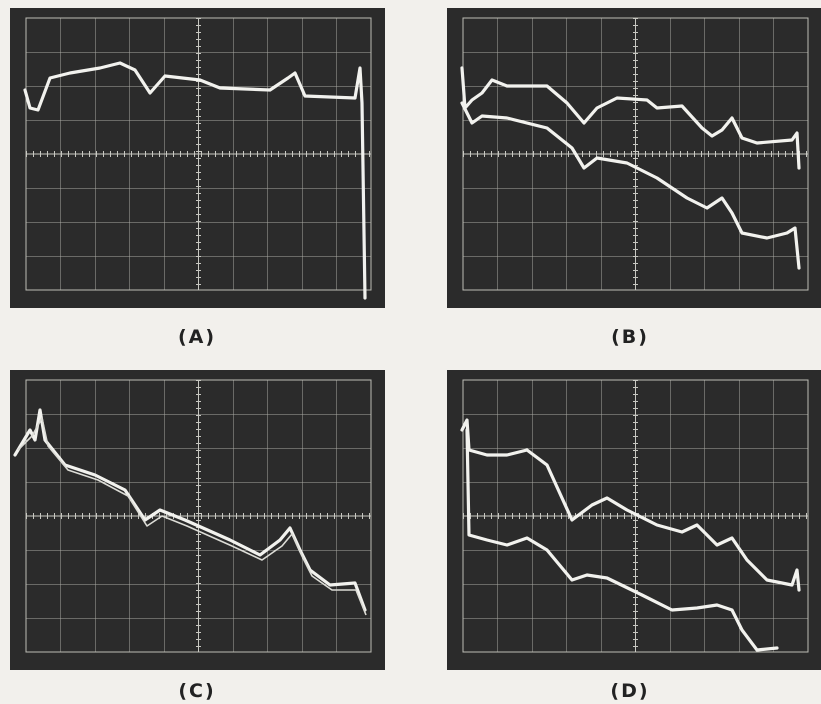 This screenshot has width=821, height=704. I want to click on panel-label: (D), so click(629, 691).